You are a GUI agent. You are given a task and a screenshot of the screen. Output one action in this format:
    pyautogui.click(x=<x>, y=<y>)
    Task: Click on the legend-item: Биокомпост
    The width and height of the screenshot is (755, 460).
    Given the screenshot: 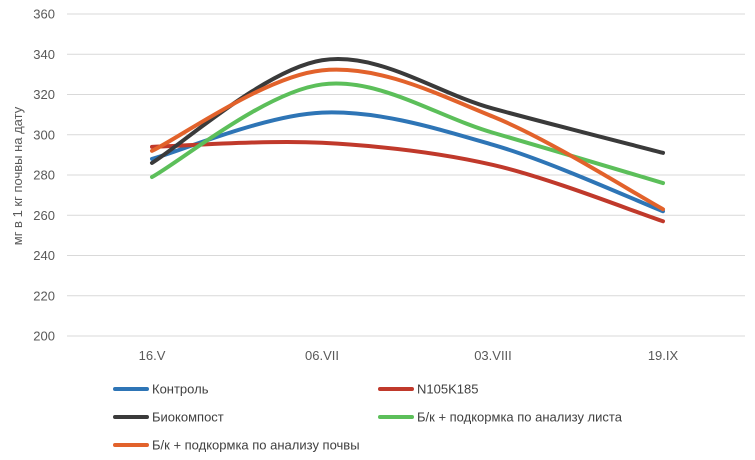 What is the action you would take?
    pyautogui.click(x=168, y=417)
    